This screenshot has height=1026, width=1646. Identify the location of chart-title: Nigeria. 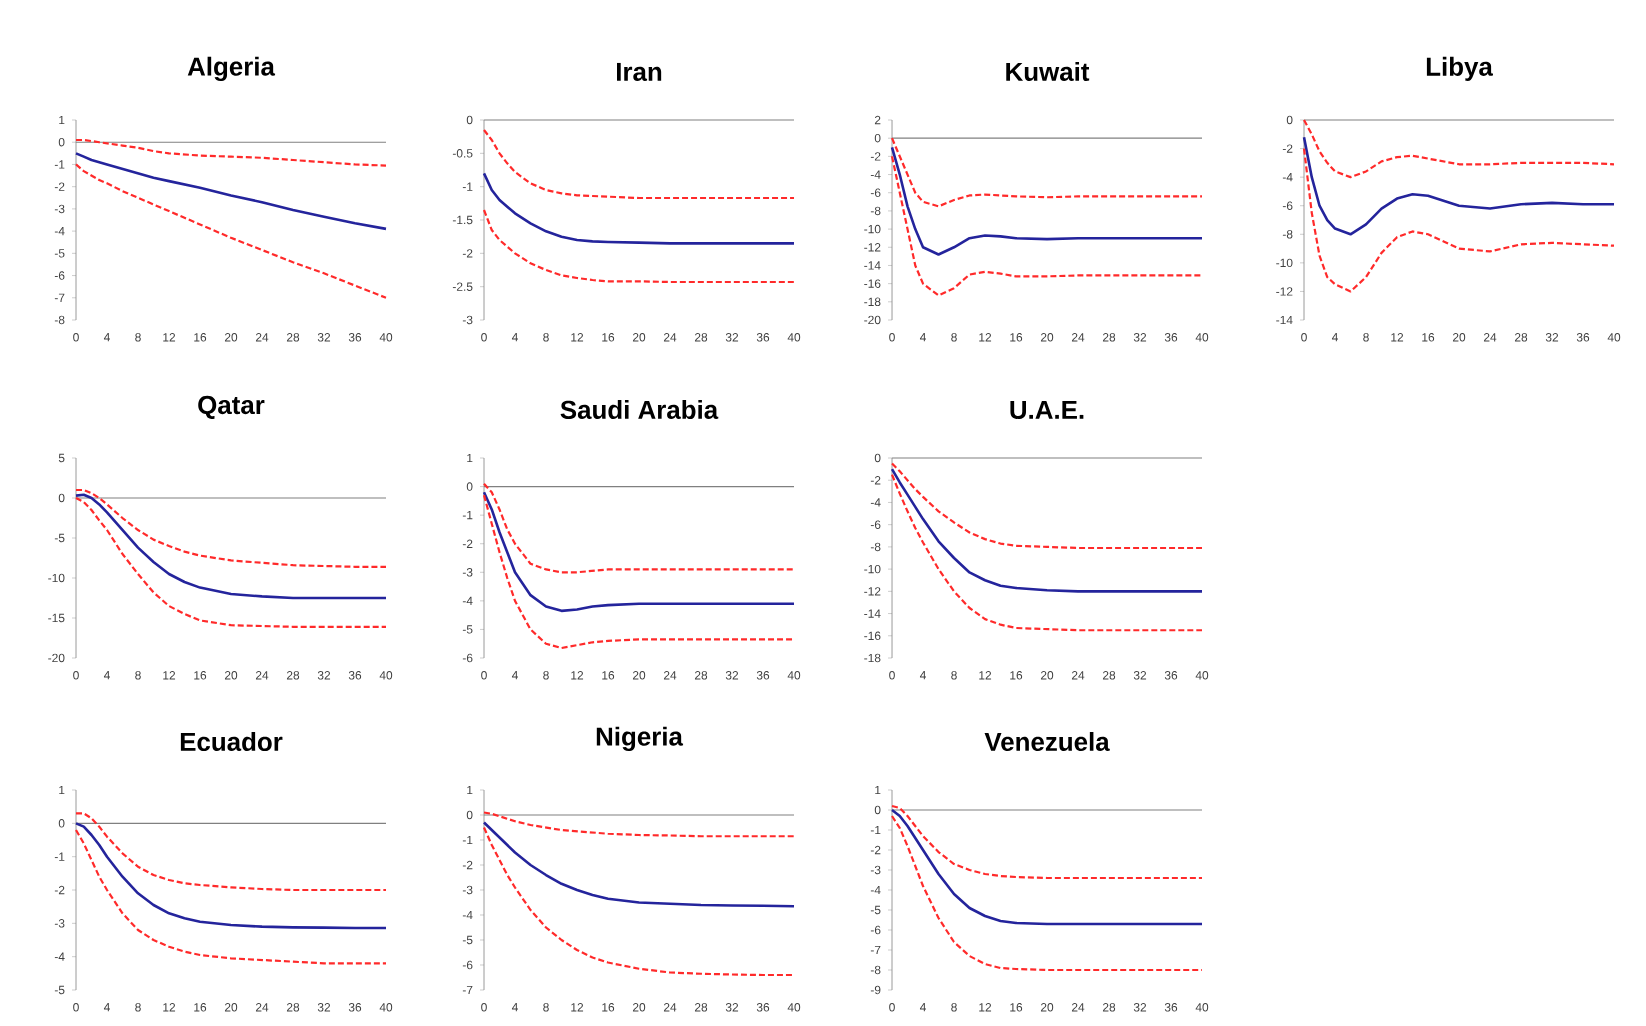
(640, 739).